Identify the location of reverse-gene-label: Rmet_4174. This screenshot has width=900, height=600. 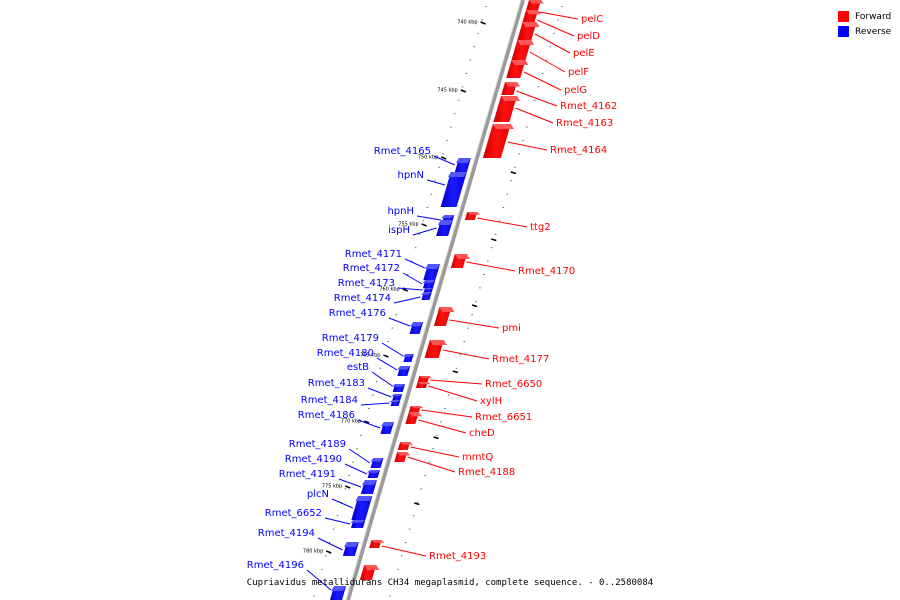
(362, 298).